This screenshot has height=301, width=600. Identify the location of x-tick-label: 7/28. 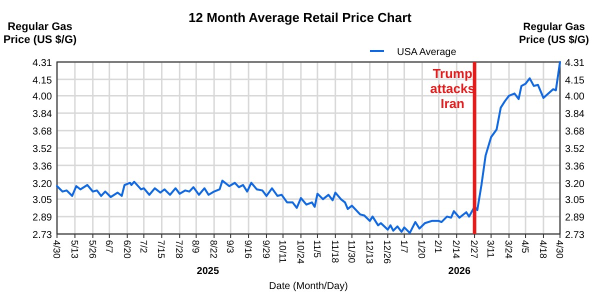
(178, 249).